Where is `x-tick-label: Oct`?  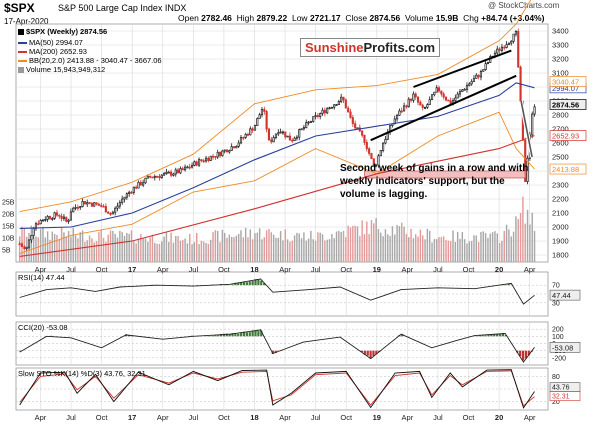
x-tick-label: Oct is located at coordinates (469, 417).